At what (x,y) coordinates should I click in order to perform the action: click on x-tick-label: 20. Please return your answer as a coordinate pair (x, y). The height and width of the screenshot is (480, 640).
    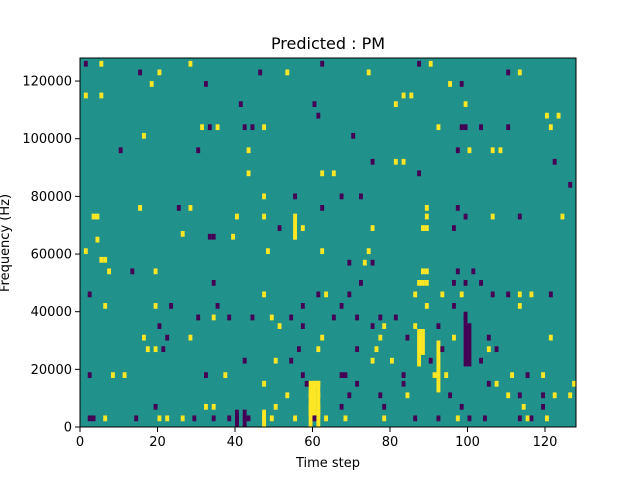
    Looking at the image, I should click on (157, 442).